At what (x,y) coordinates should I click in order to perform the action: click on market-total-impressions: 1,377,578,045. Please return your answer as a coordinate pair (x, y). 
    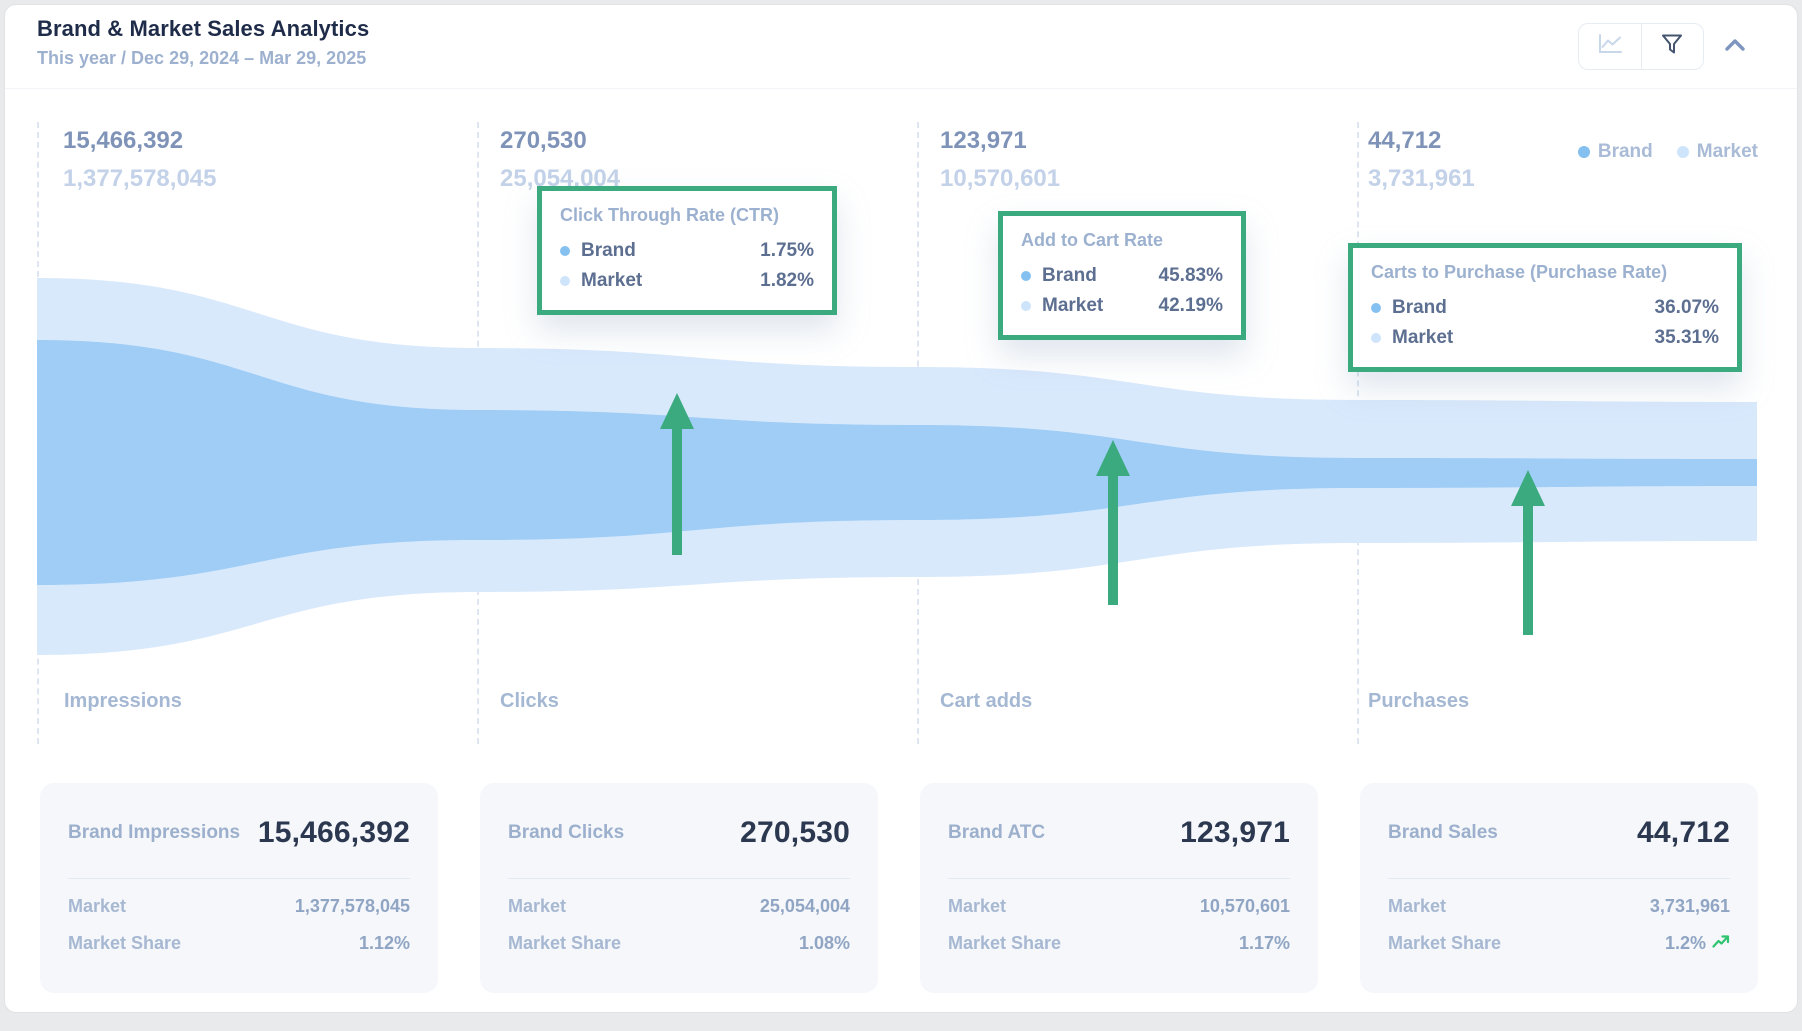
    Looking at the image, I should click on (140, 178).